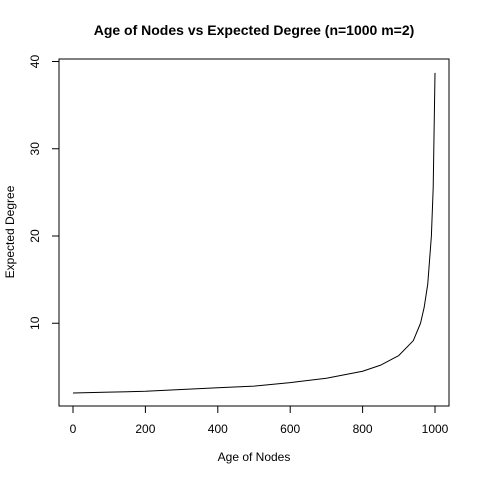 The width and height of the screenshot is (480, 480). I want to click on y-tick-label: 30, so click(35, 149).